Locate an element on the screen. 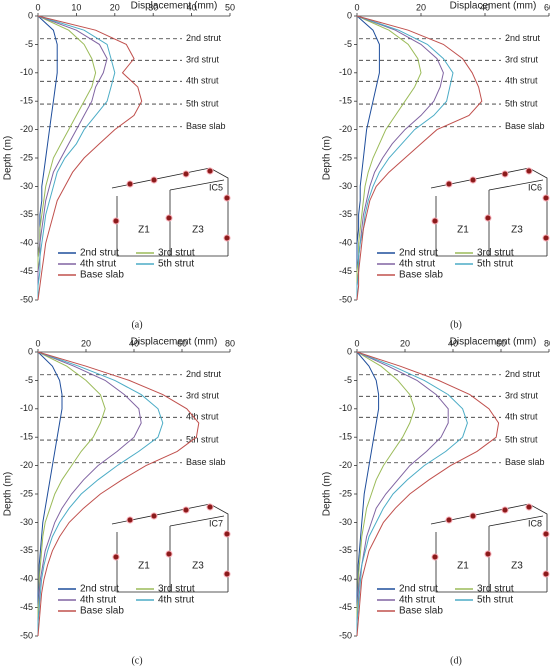  inset-tag: IC6 is located at coordinates (535, 187).